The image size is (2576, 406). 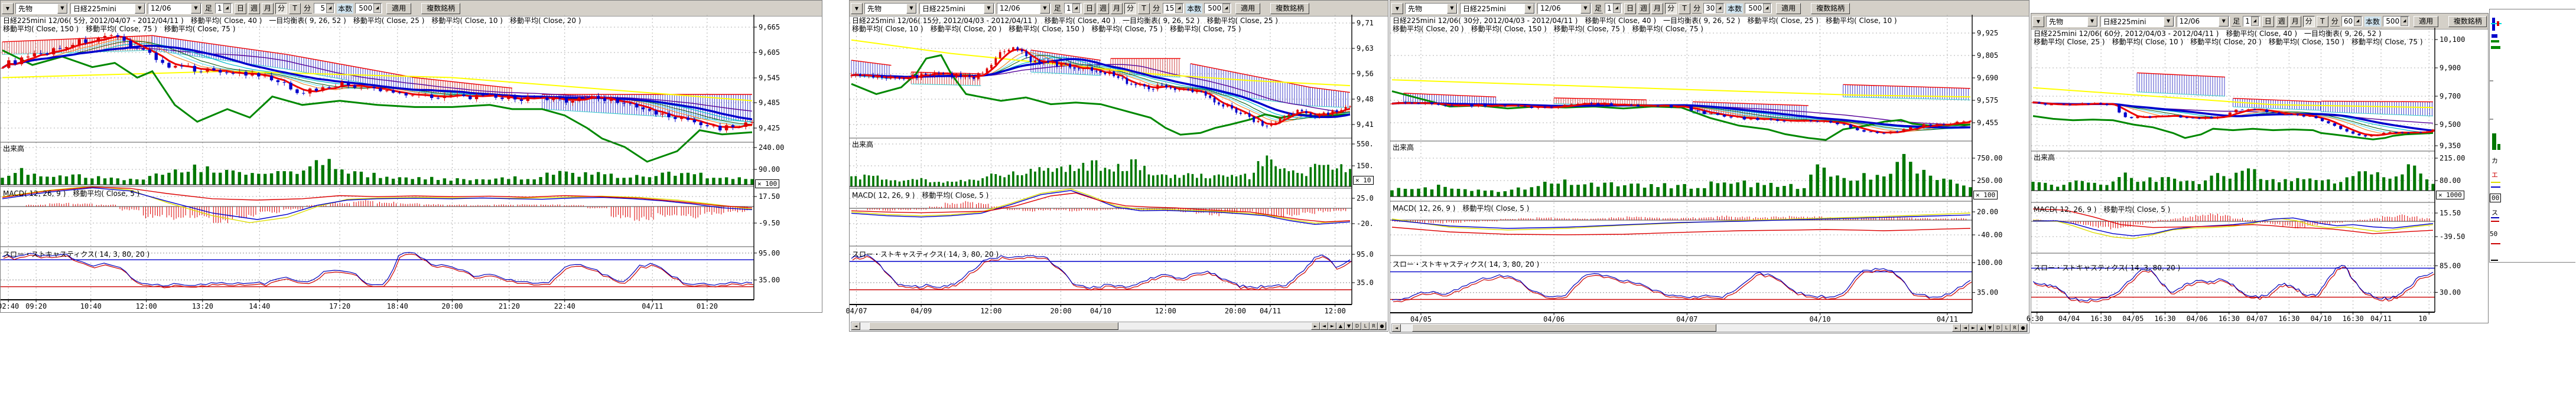 What do you see at coordinates (1714, 8) in the screenshot?
I see `minute-value-field: 30 ◢` at bounding box center [1714, 8].